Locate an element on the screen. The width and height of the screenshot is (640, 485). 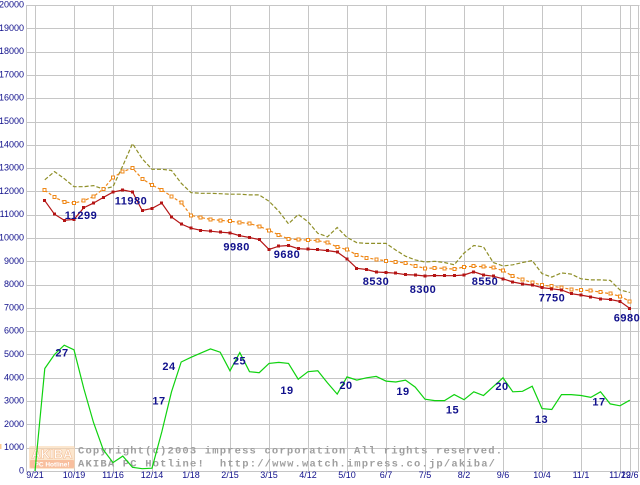
svg-text: 4/12 is located at coordinates (308, 475).